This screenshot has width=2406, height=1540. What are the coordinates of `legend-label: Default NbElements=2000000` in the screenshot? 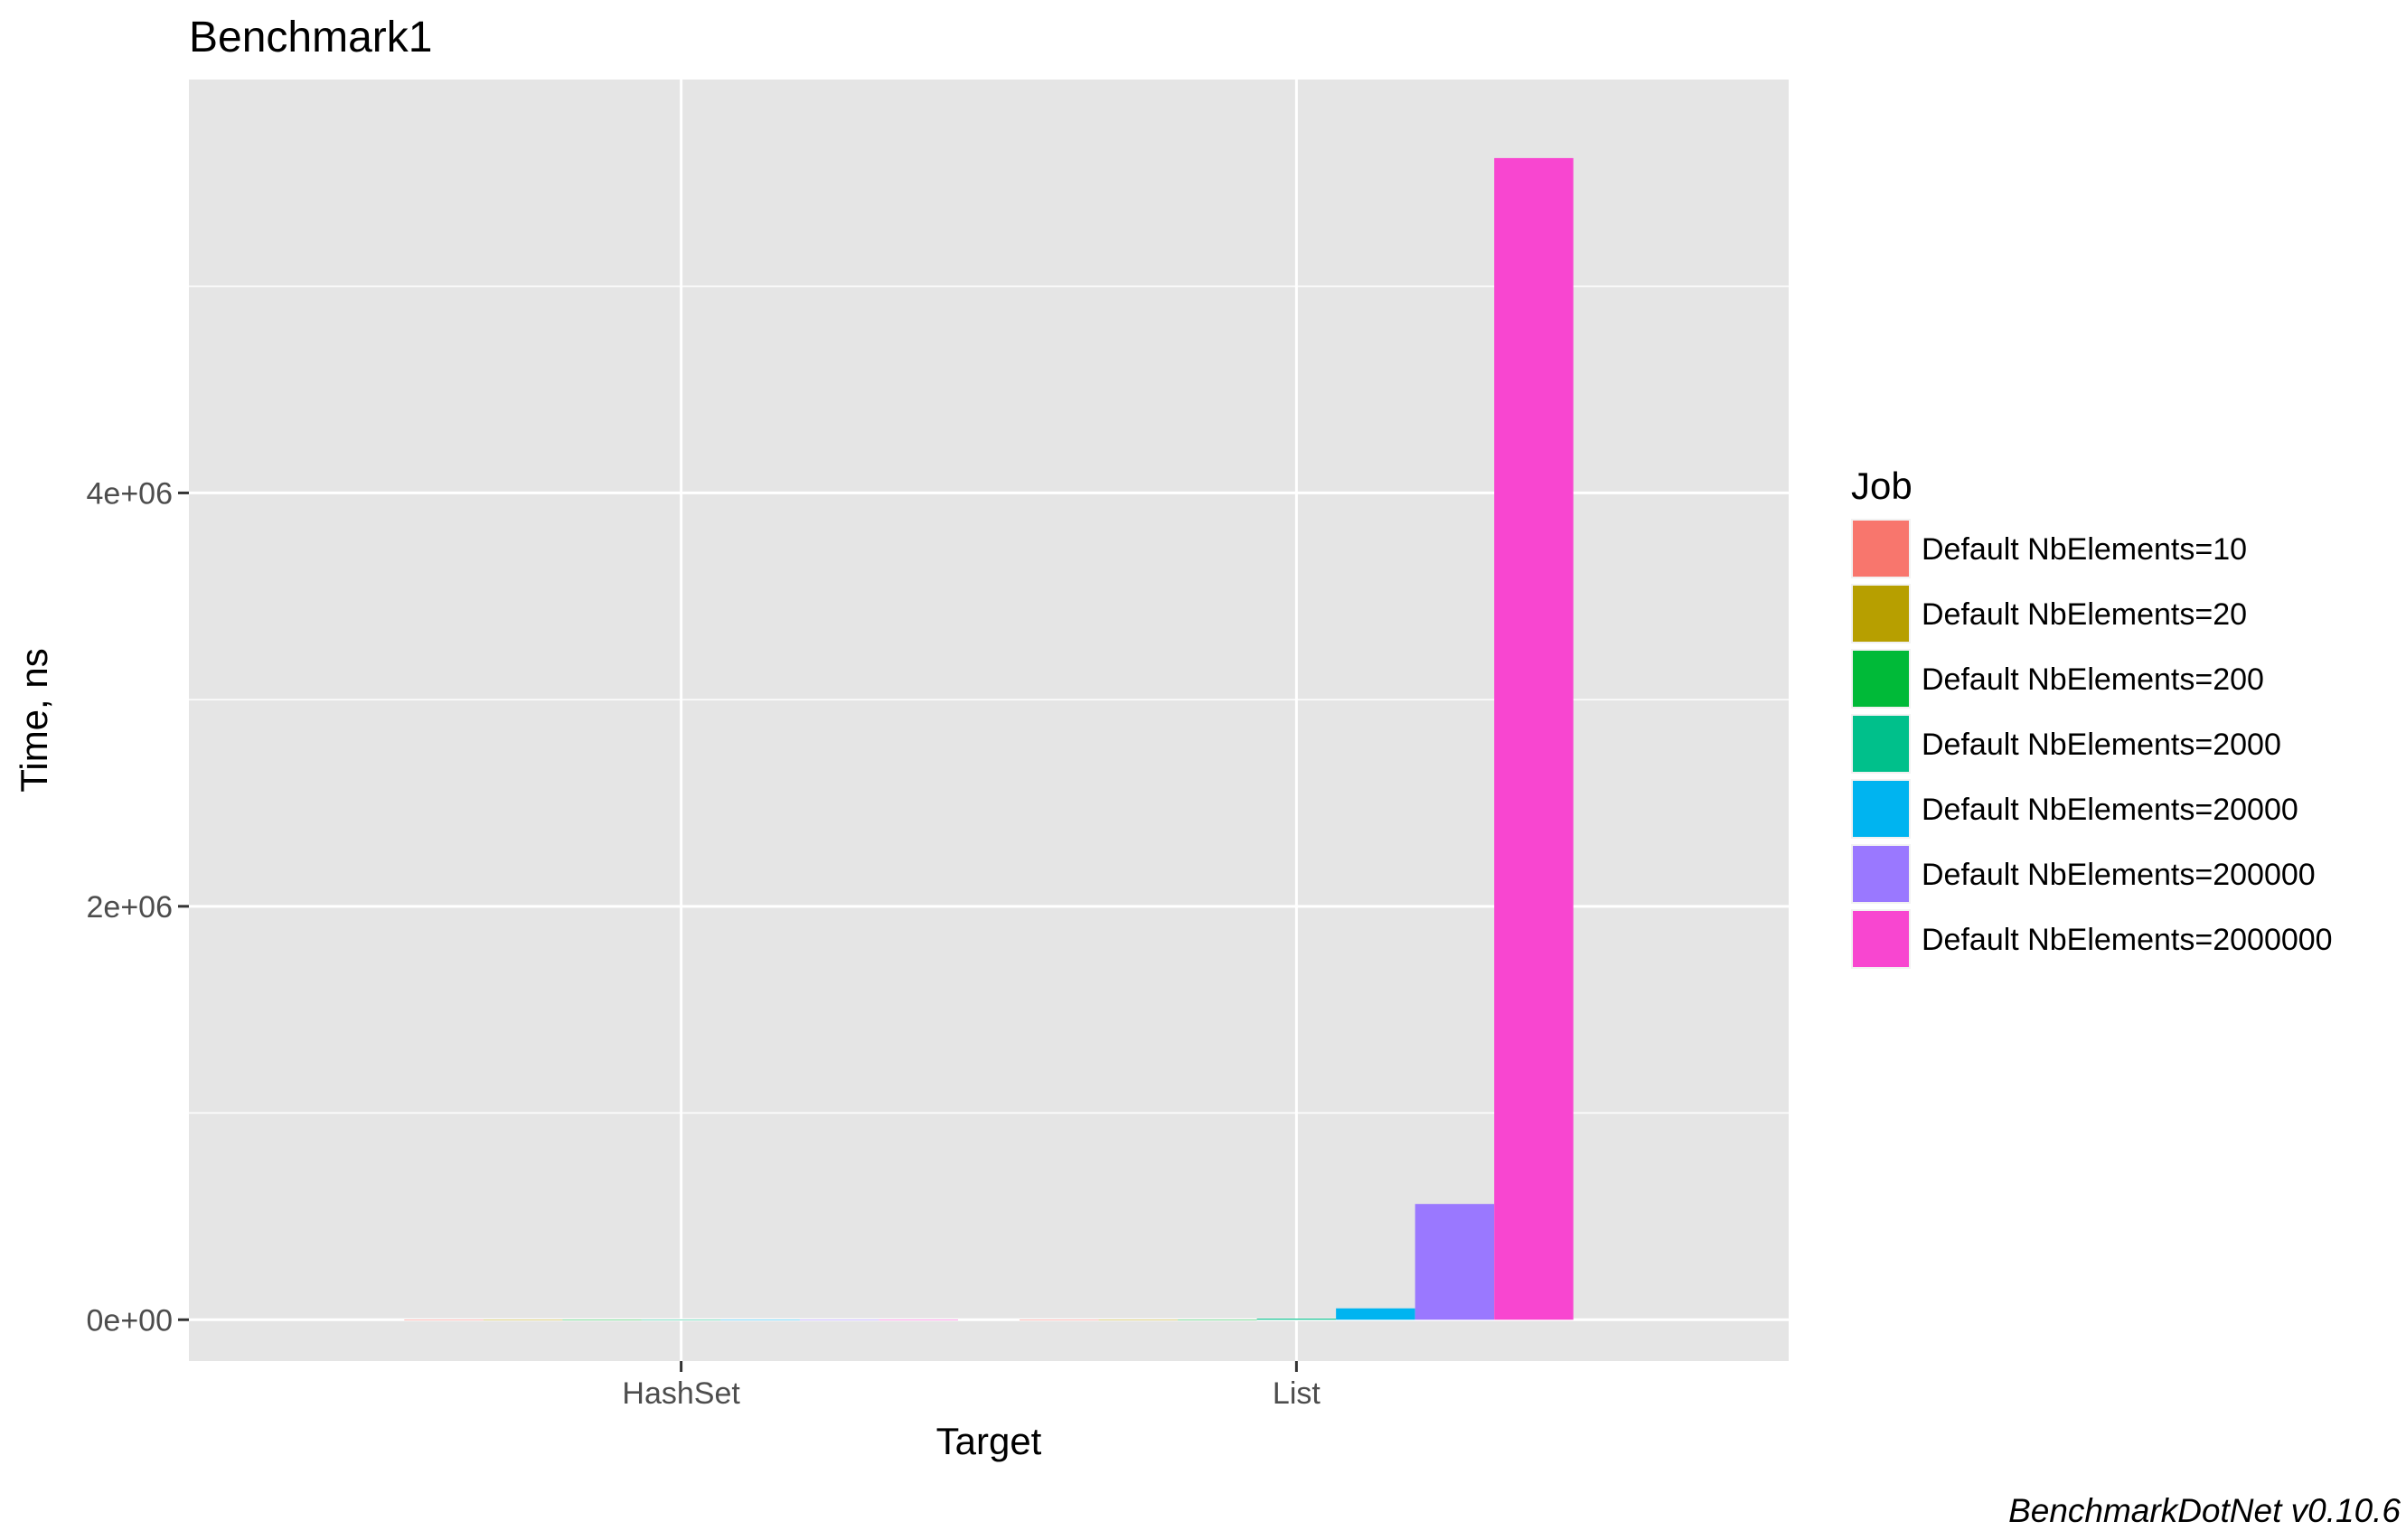 It's located at (2127, 940).